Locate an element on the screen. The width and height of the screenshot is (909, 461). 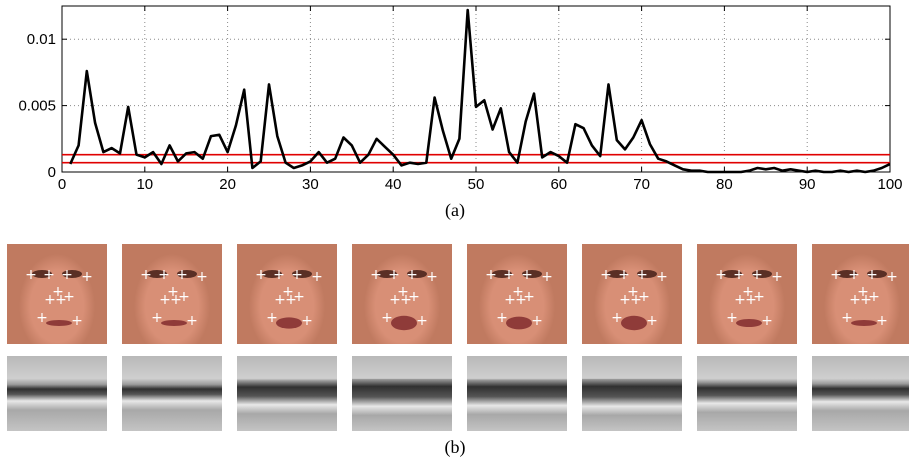
x-tick-label: 100 is located at coordinates (889, 184).